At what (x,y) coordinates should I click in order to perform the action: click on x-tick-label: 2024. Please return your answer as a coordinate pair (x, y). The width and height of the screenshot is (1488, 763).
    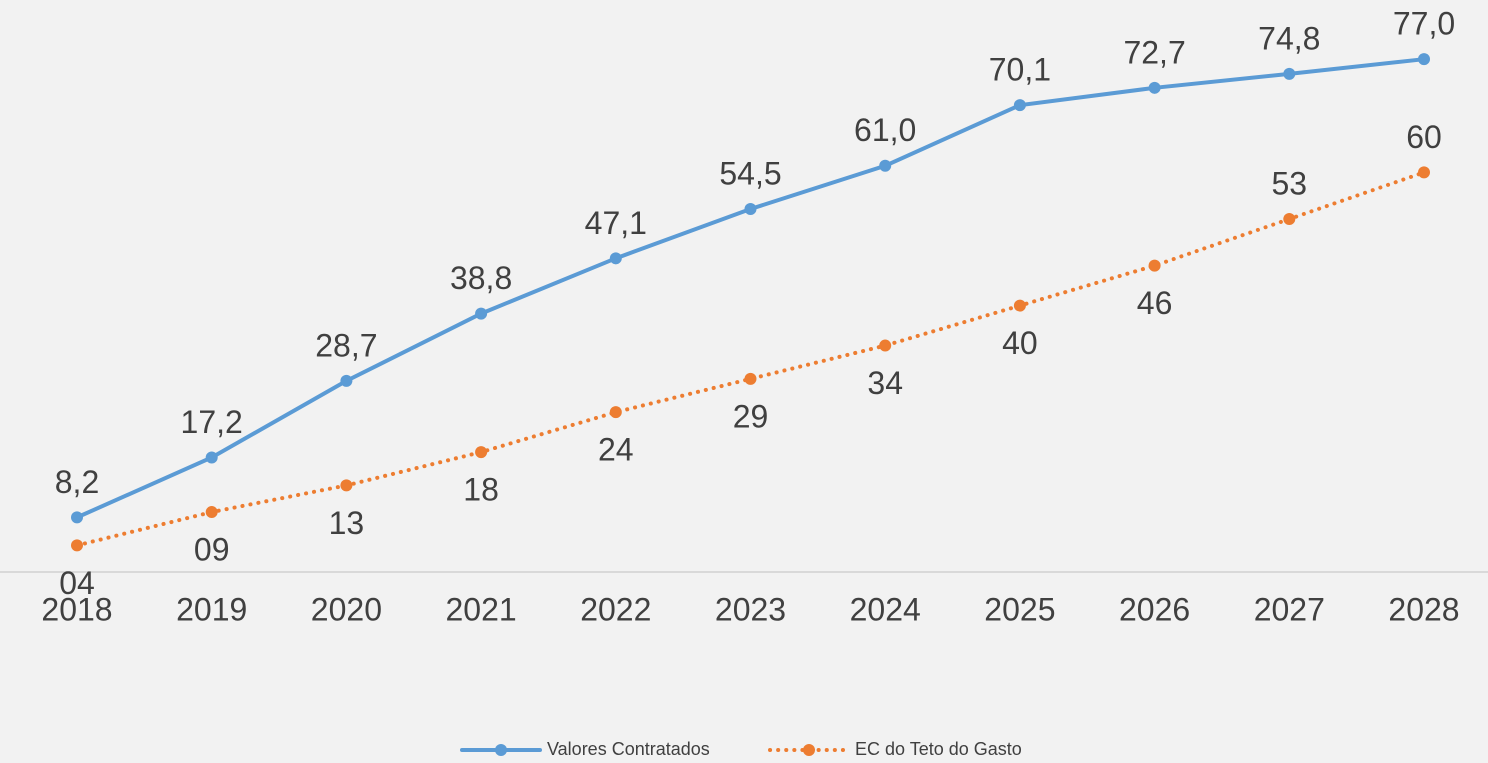
    Looking at the image, I should click on (885, 609).